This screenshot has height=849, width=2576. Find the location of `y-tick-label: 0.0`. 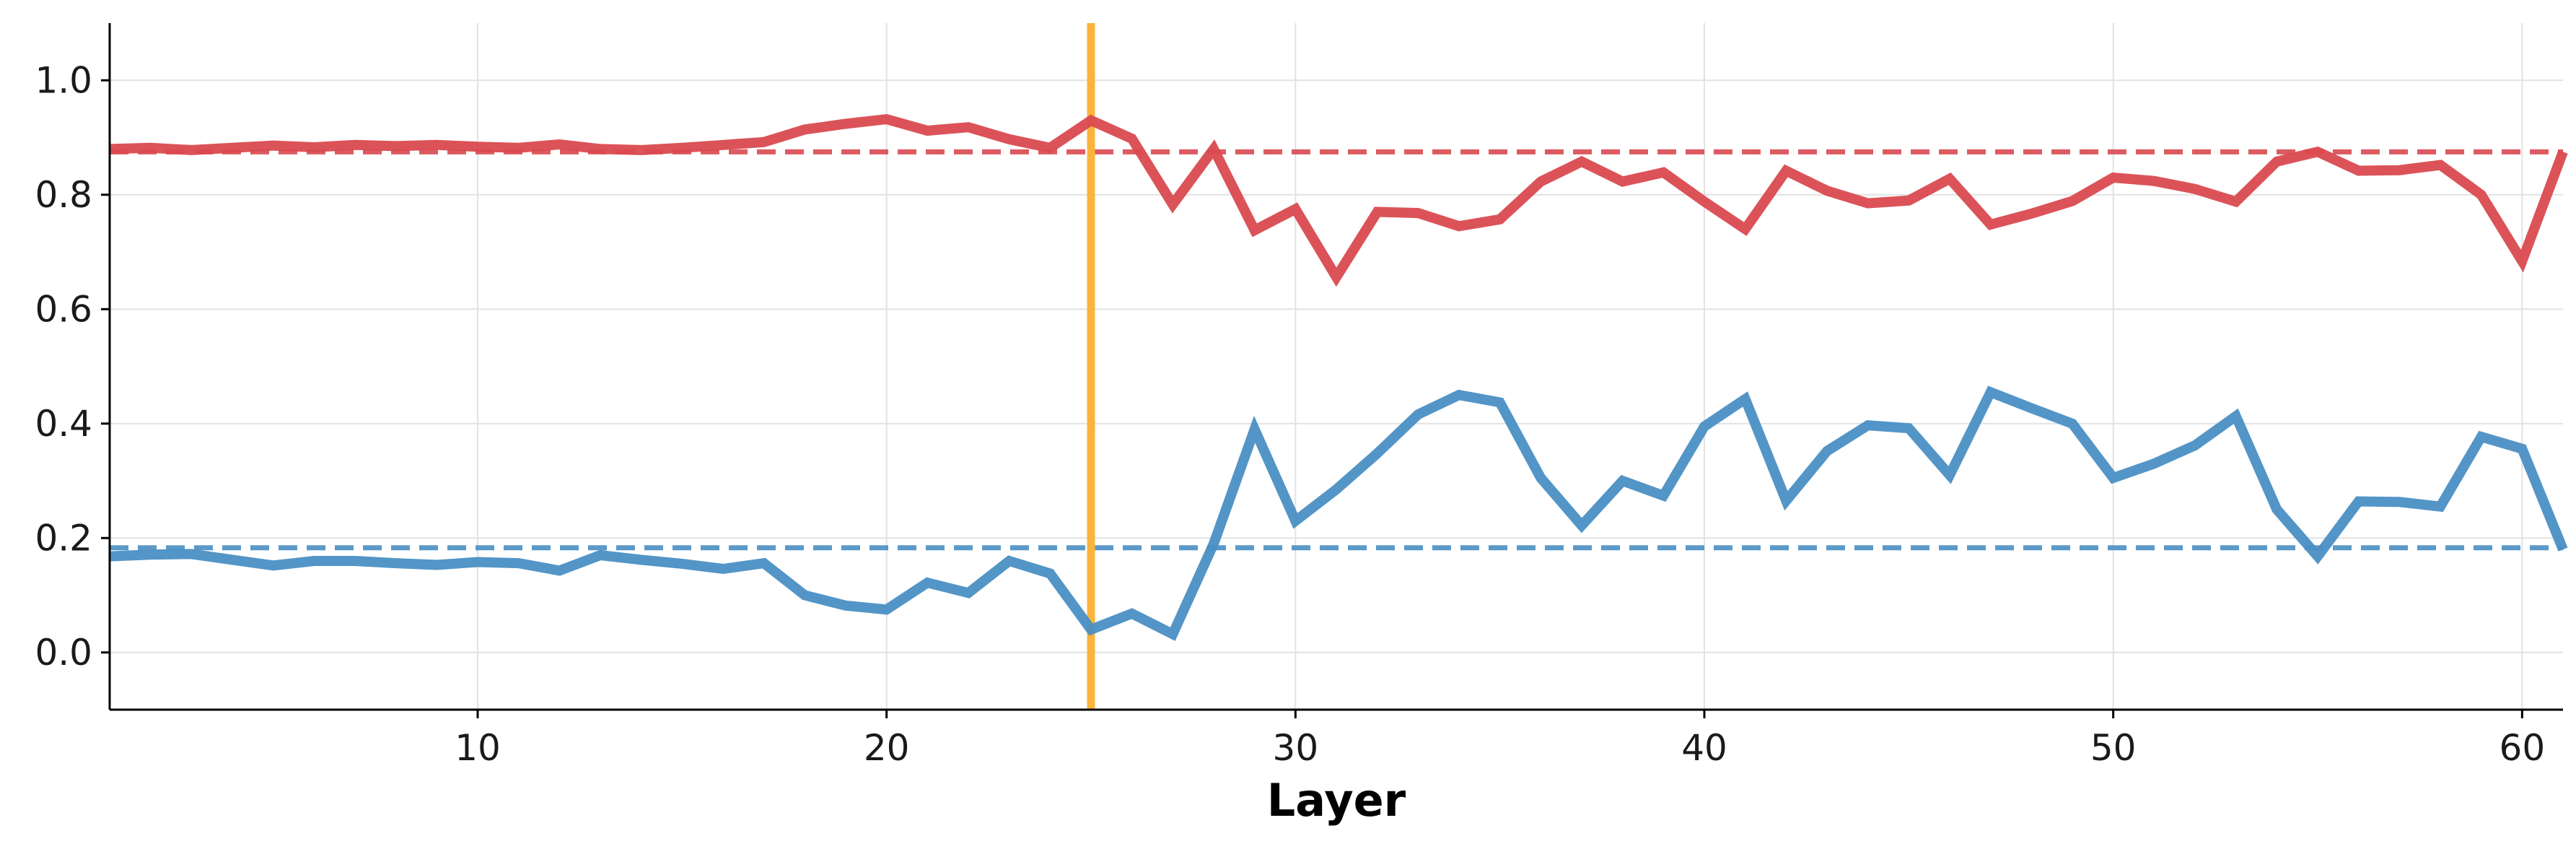

y-tick-label: 0.0 is located at coordinates (63, 653).